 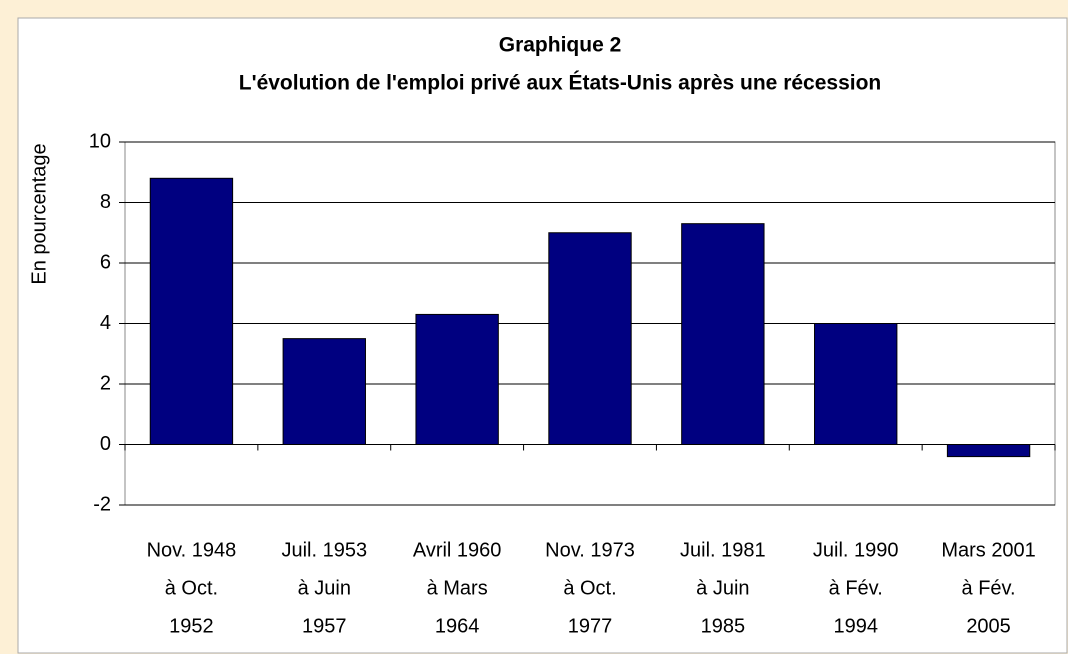 What do you see at coordinates (324, 550) in the screenshot?
I see `x-tick-label: Juil. 1953` at bounding box center [324, 550].